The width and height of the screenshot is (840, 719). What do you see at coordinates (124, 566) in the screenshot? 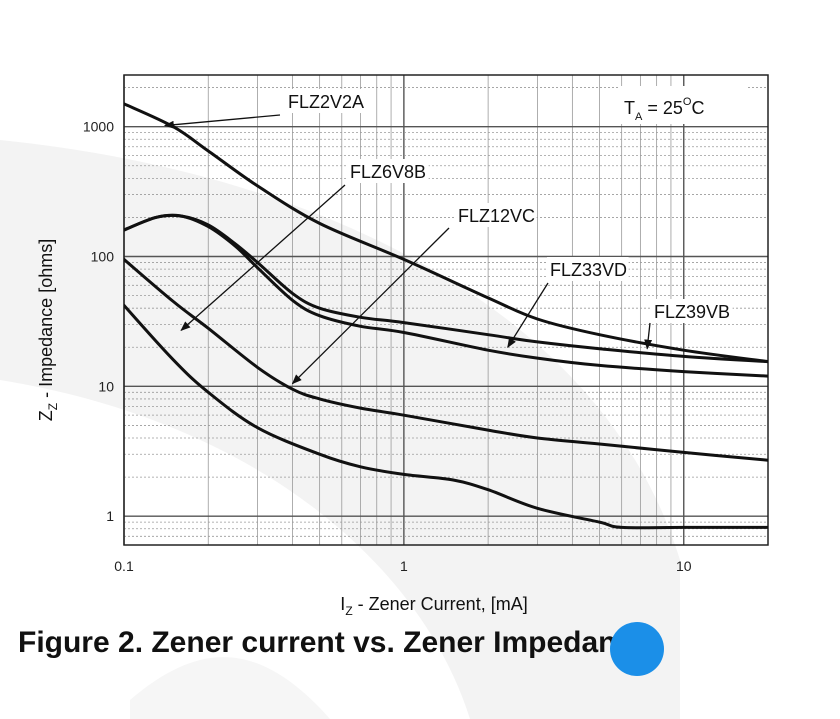
I see `x-tick-label: 0.1` at bounding box center [124, 566].